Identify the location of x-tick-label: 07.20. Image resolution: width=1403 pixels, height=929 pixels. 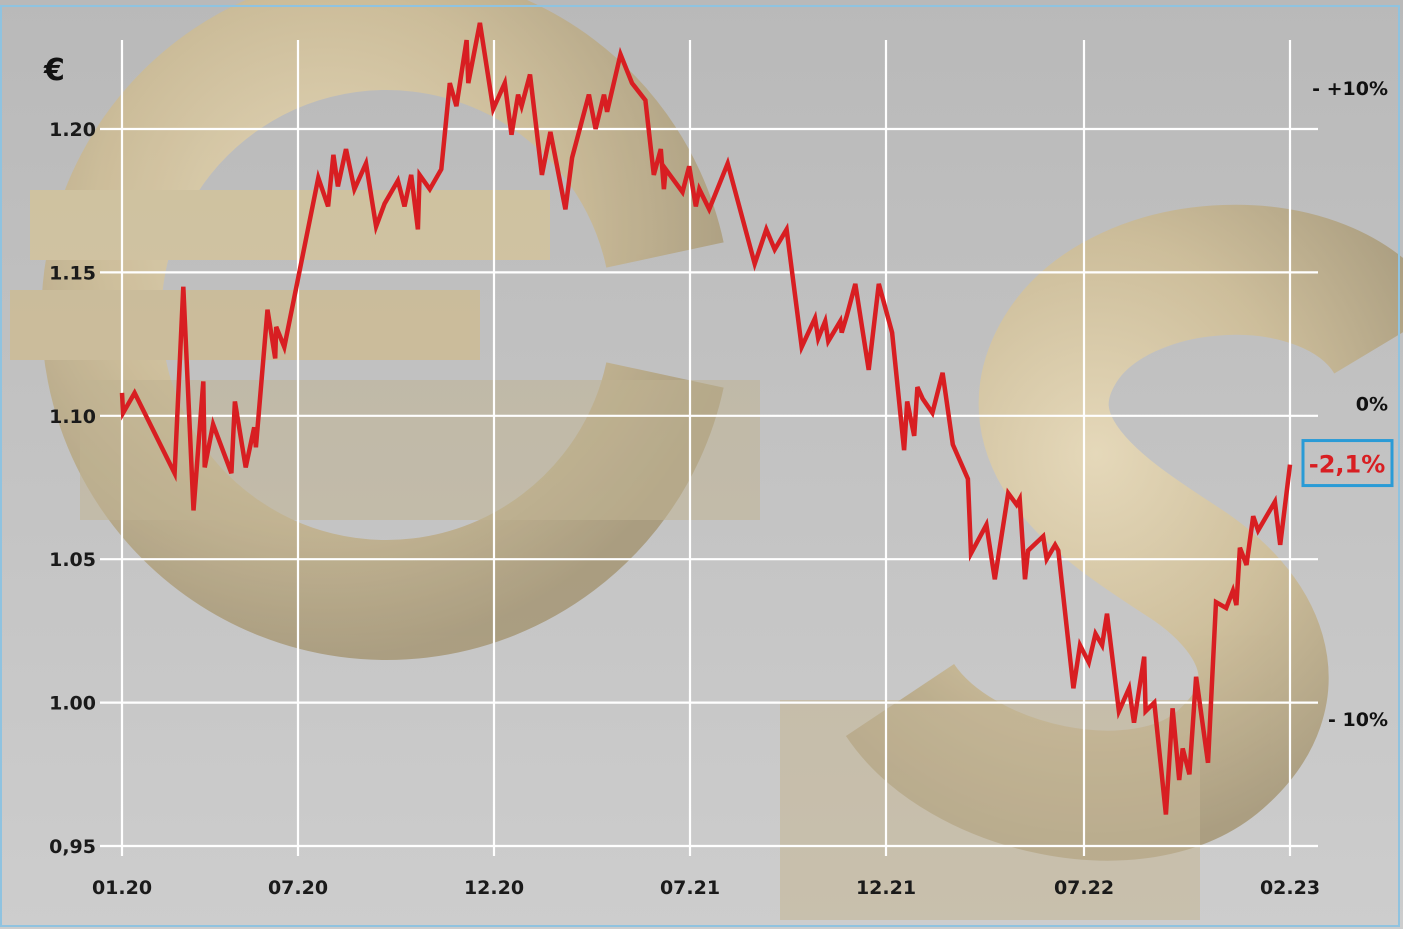
(298, 888).